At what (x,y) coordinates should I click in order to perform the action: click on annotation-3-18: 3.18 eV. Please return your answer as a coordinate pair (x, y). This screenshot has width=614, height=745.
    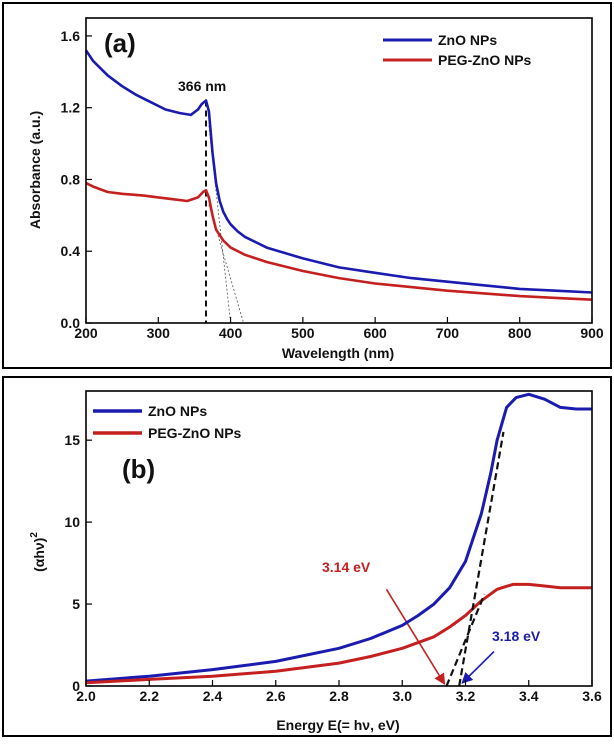
    Looking at the image, I should click on (516, 636).